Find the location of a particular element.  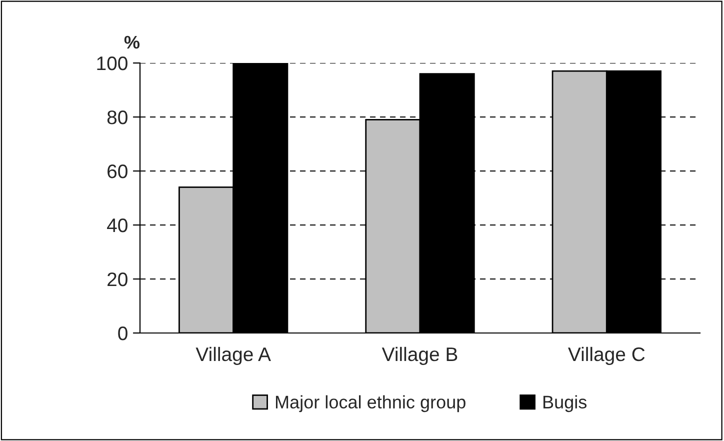

x-tick-label: Village C is located at coordinates (606, 356).